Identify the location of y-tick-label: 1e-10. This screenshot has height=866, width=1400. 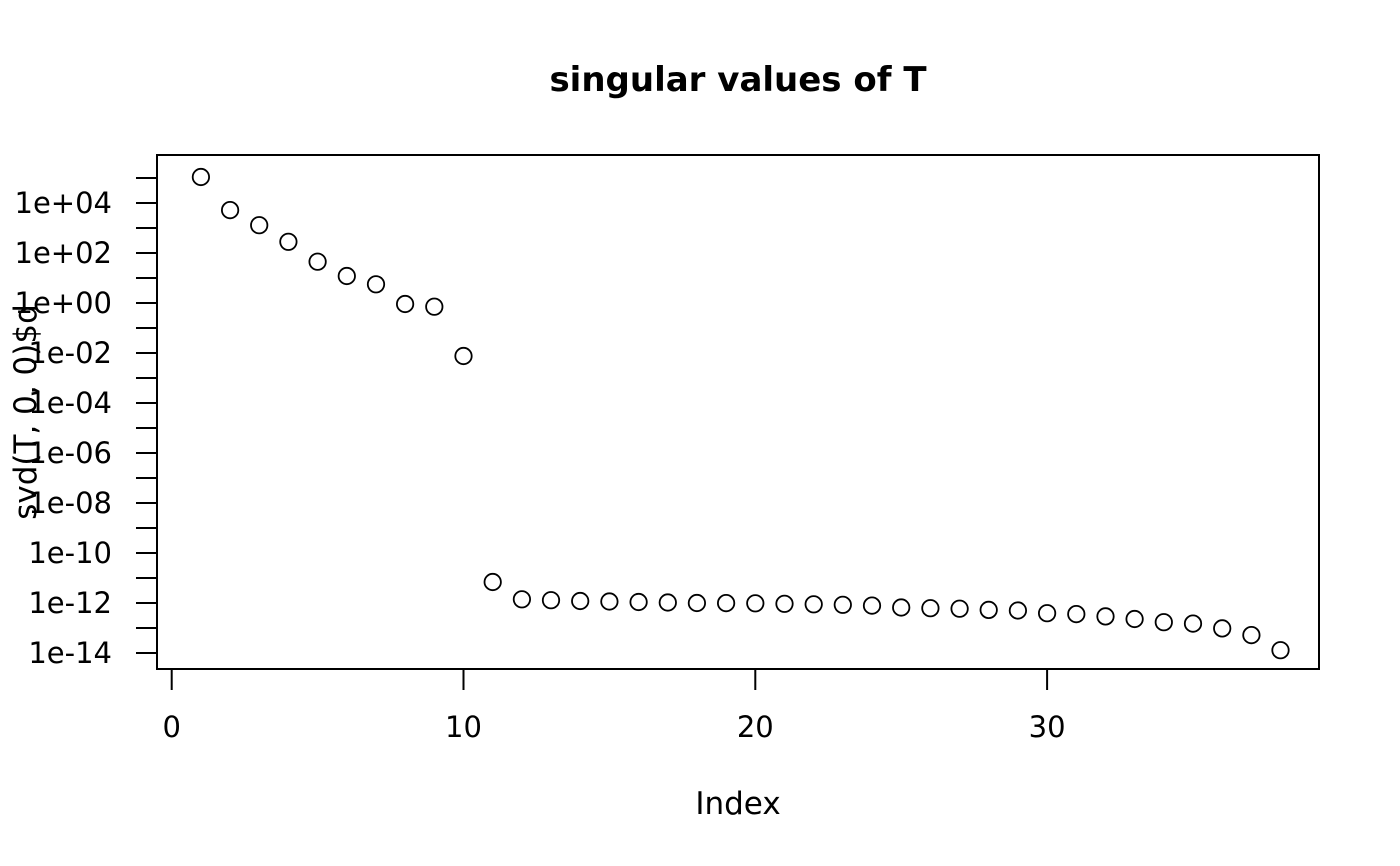
(70, 553).